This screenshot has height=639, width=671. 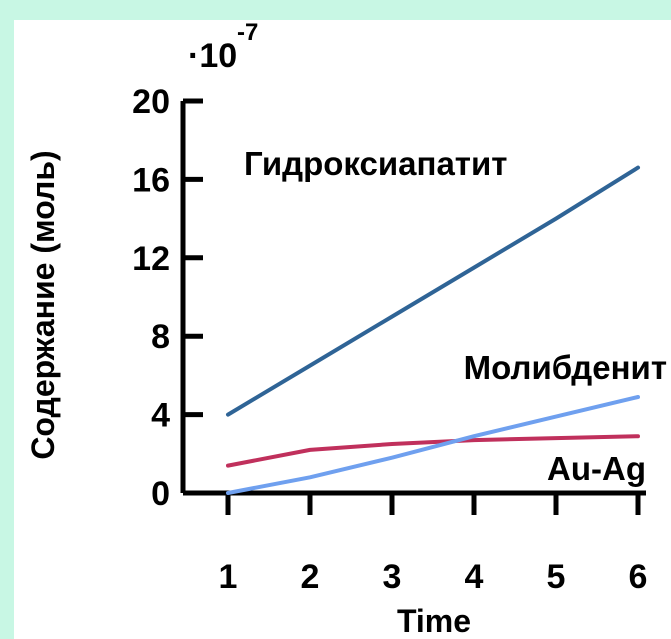 I want to click on x-axis: 1 2 3 4 5 6, so click(x=415, y=543).